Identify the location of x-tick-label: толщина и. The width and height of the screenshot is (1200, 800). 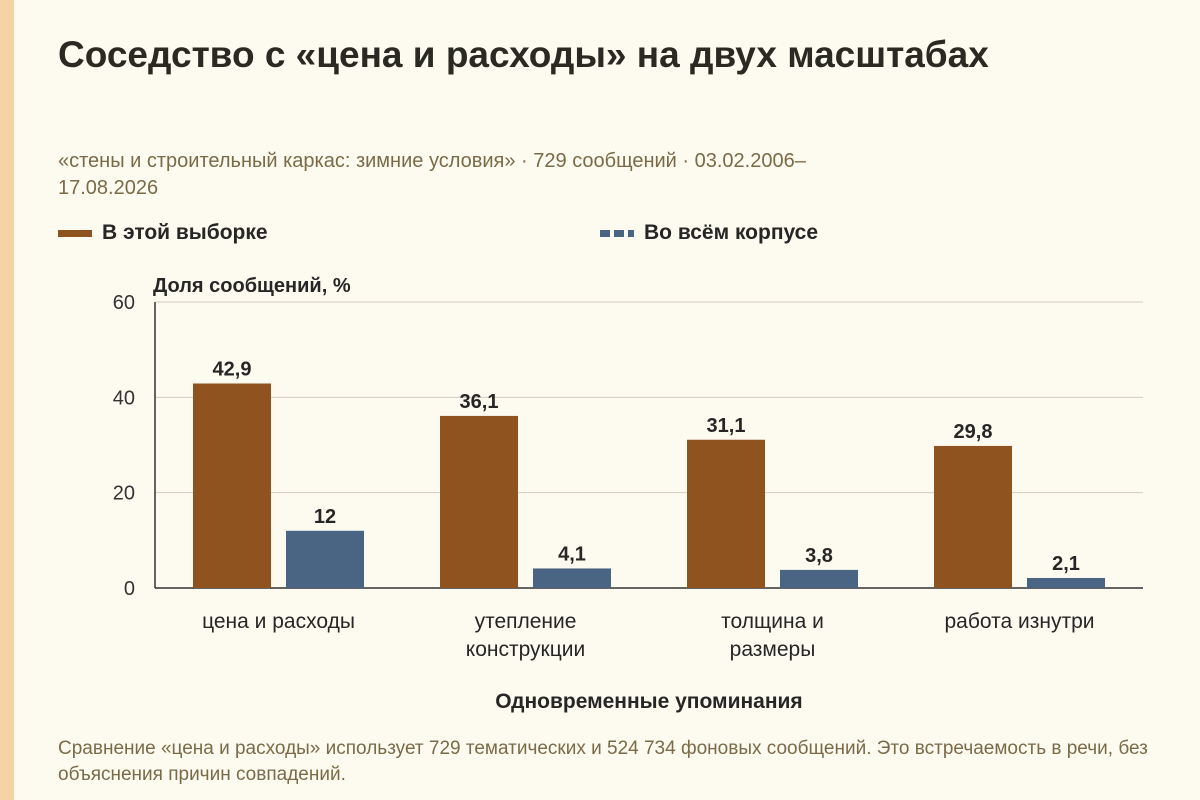
(772, 621).